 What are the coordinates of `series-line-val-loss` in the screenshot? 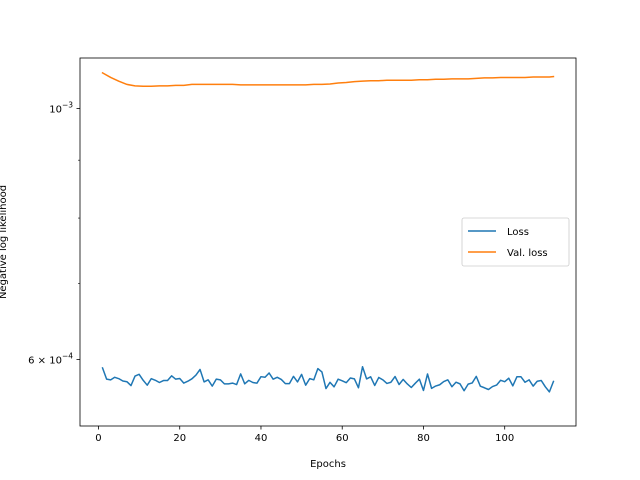 It's located at (328, 79).